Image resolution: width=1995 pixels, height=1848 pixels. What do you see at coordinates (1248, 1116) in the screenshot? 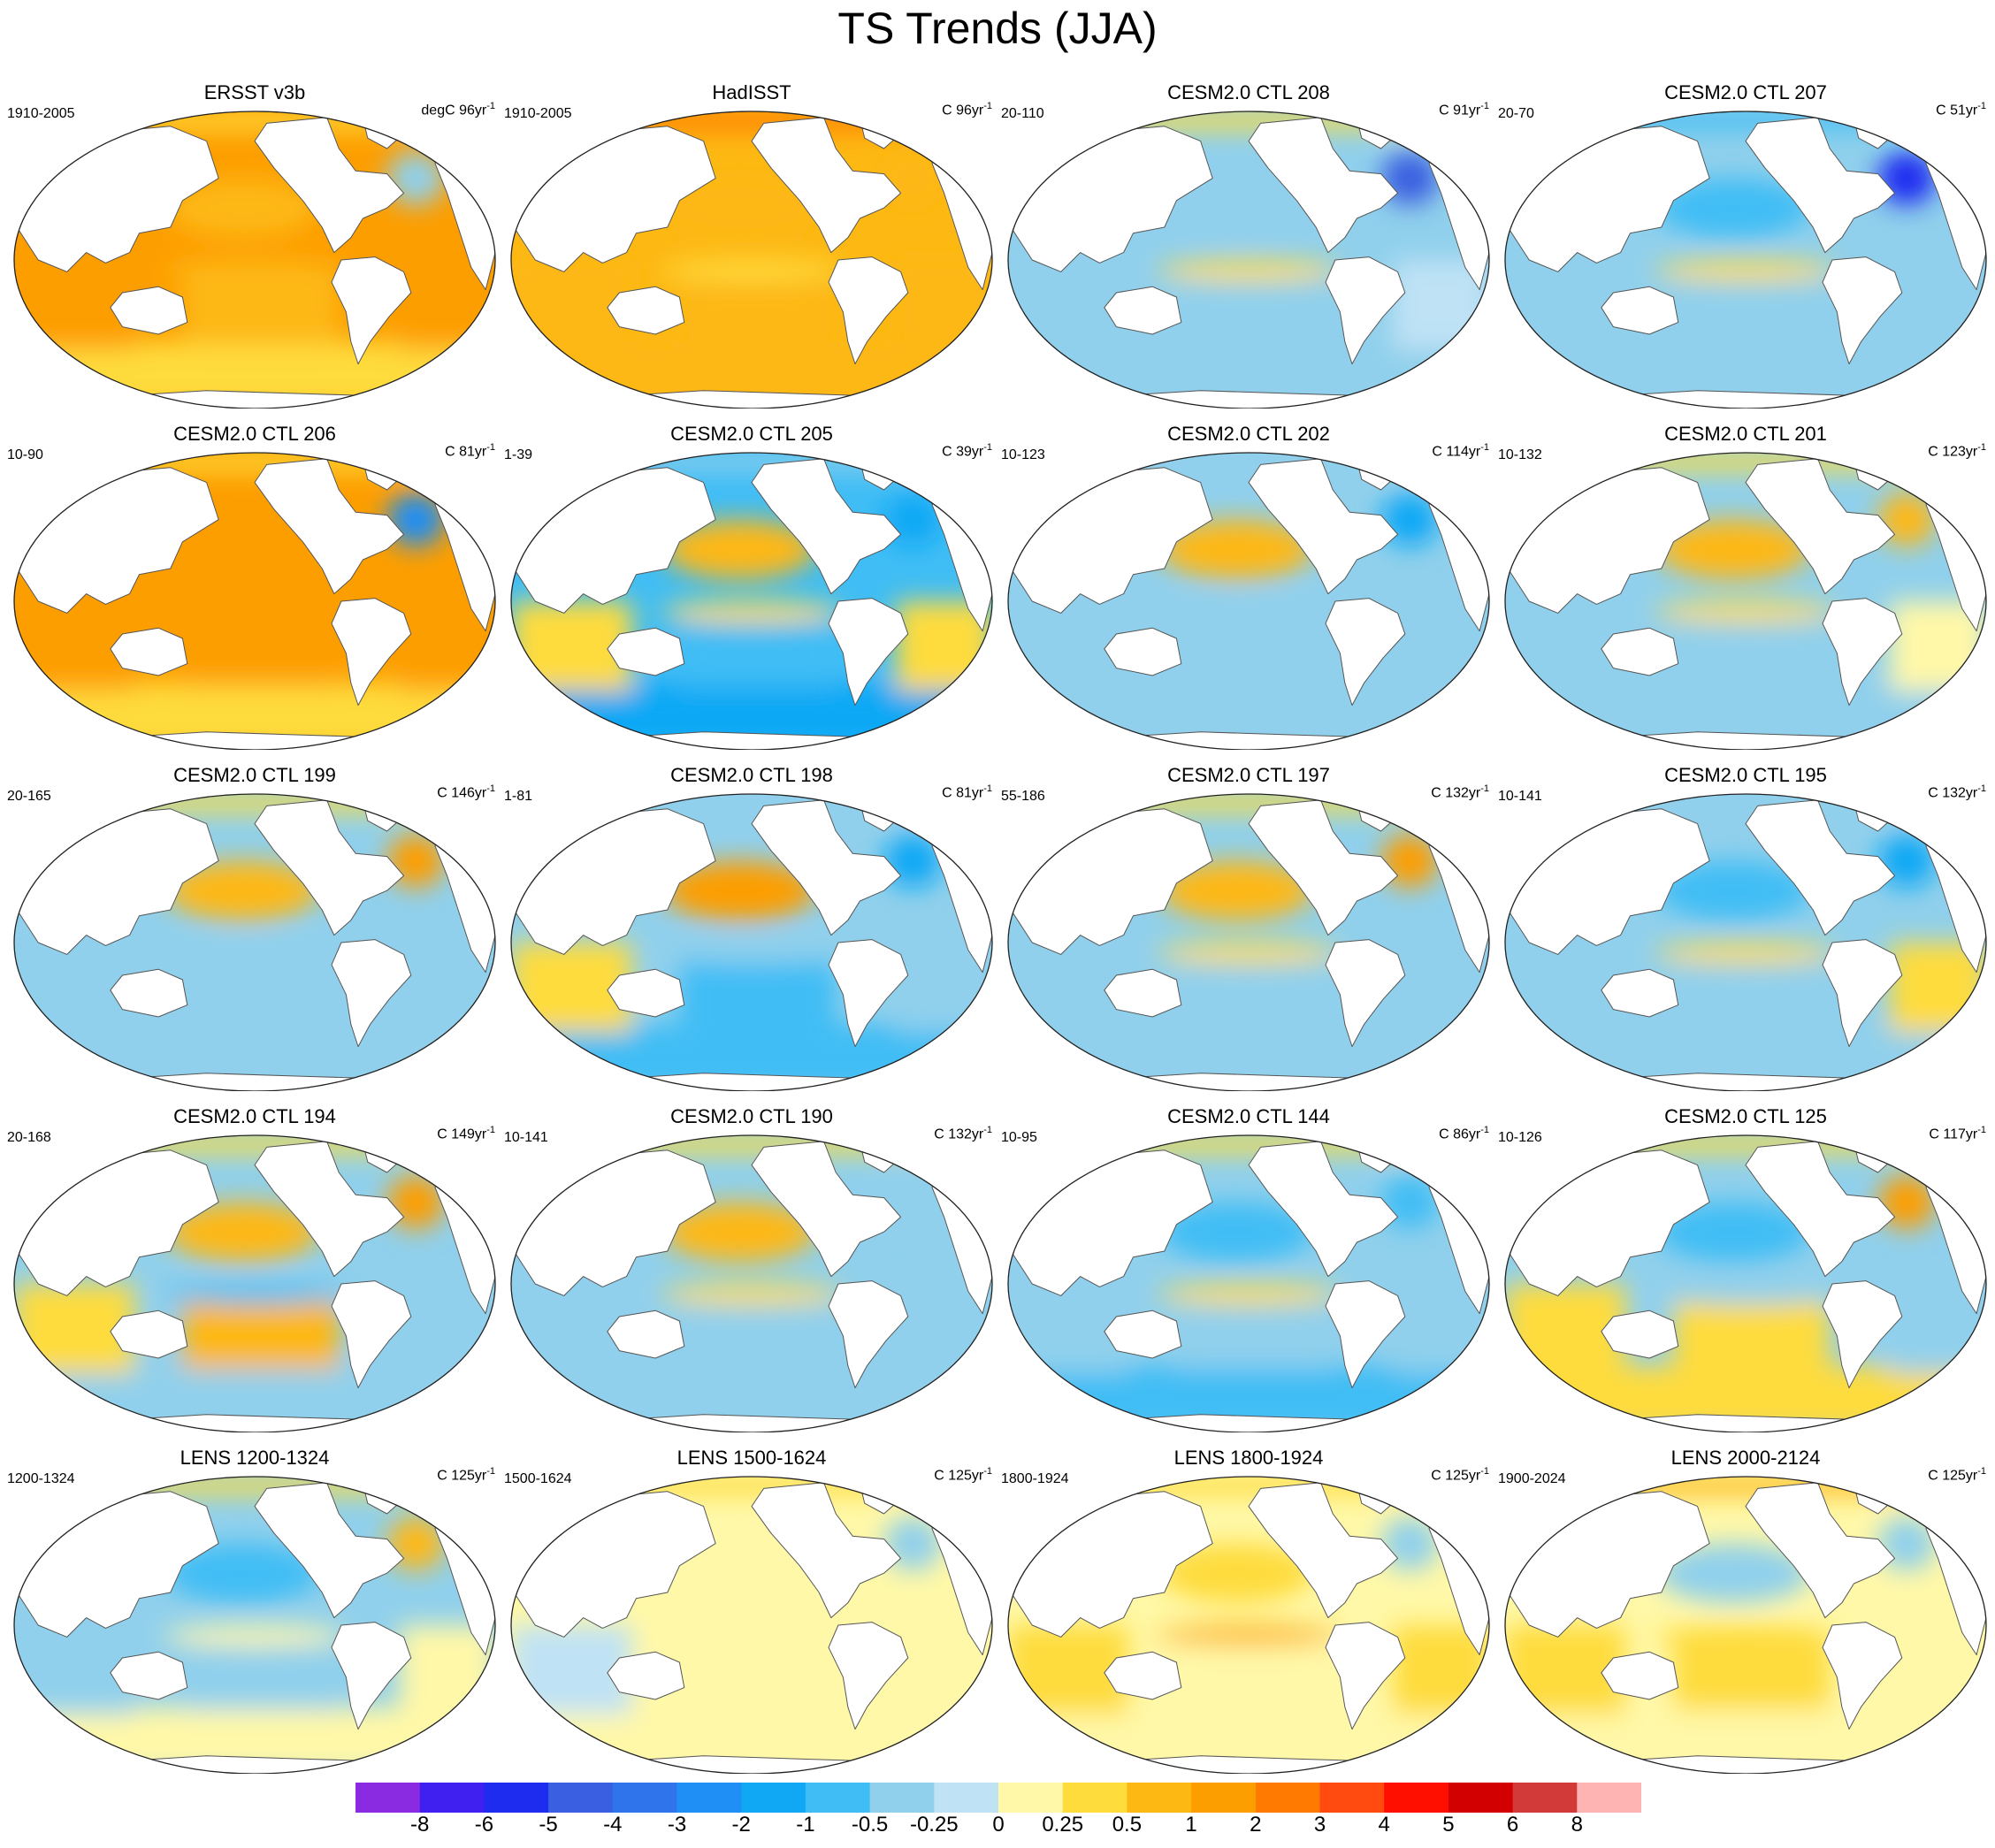
I see `panel-title: CESM2.0 CTL 144` at bounding box center [1248, 1116].